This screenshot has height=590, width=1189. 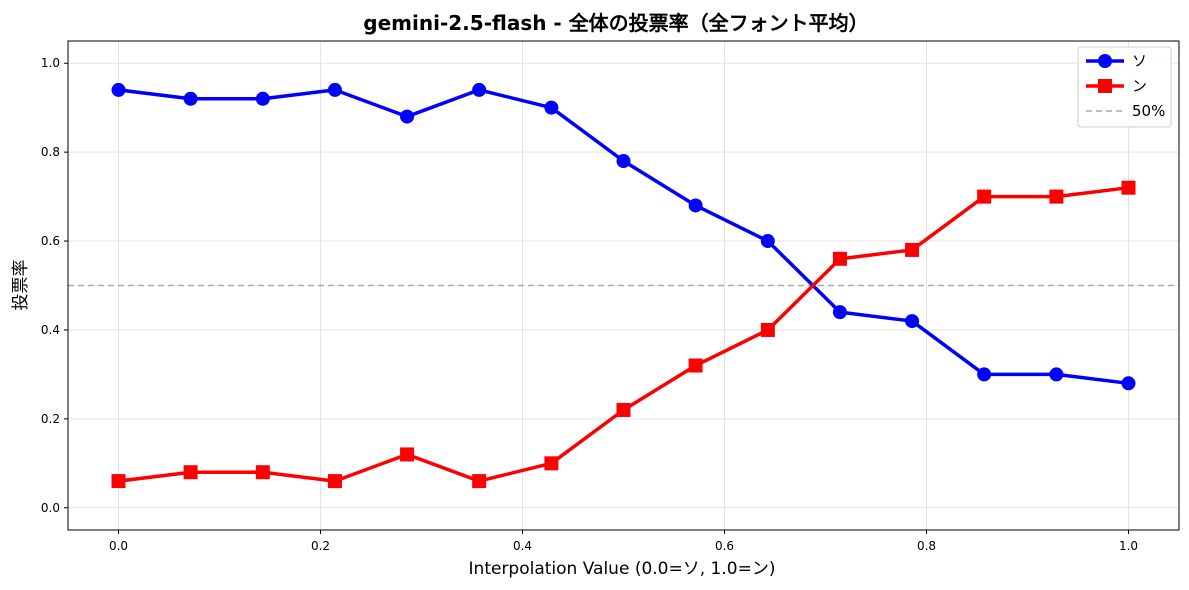 I want to click on y-tick-label: 0.8, so click(x=50, y=152).